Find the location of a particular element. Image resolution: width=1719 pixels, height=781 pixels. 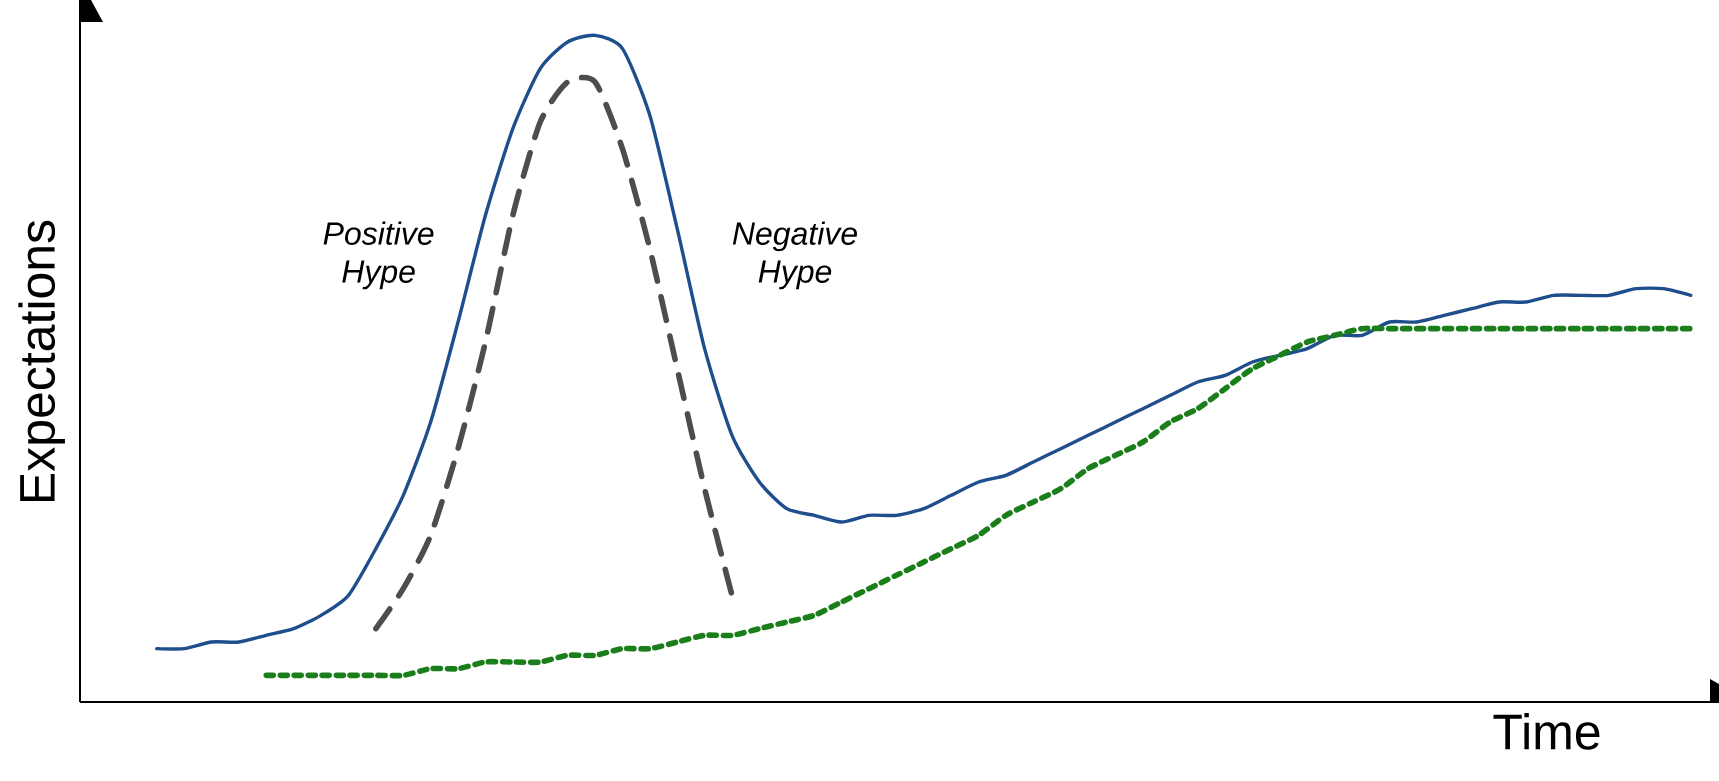

annotation: Negative Hype is located at coordinates (794, 255).